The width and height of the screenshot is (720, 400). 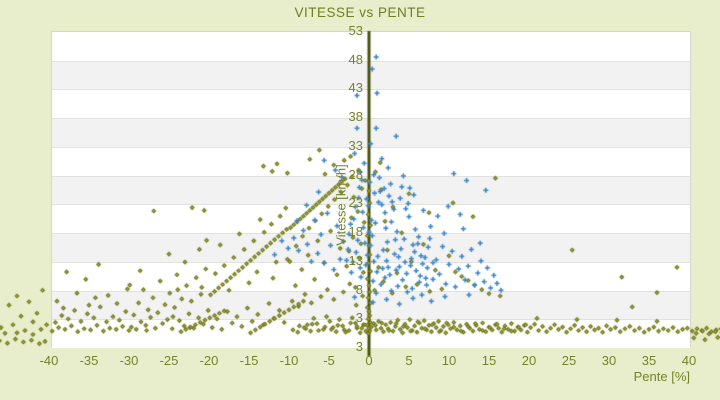 I want to click on y-tick-label: 43, so click(x=355, y=88).